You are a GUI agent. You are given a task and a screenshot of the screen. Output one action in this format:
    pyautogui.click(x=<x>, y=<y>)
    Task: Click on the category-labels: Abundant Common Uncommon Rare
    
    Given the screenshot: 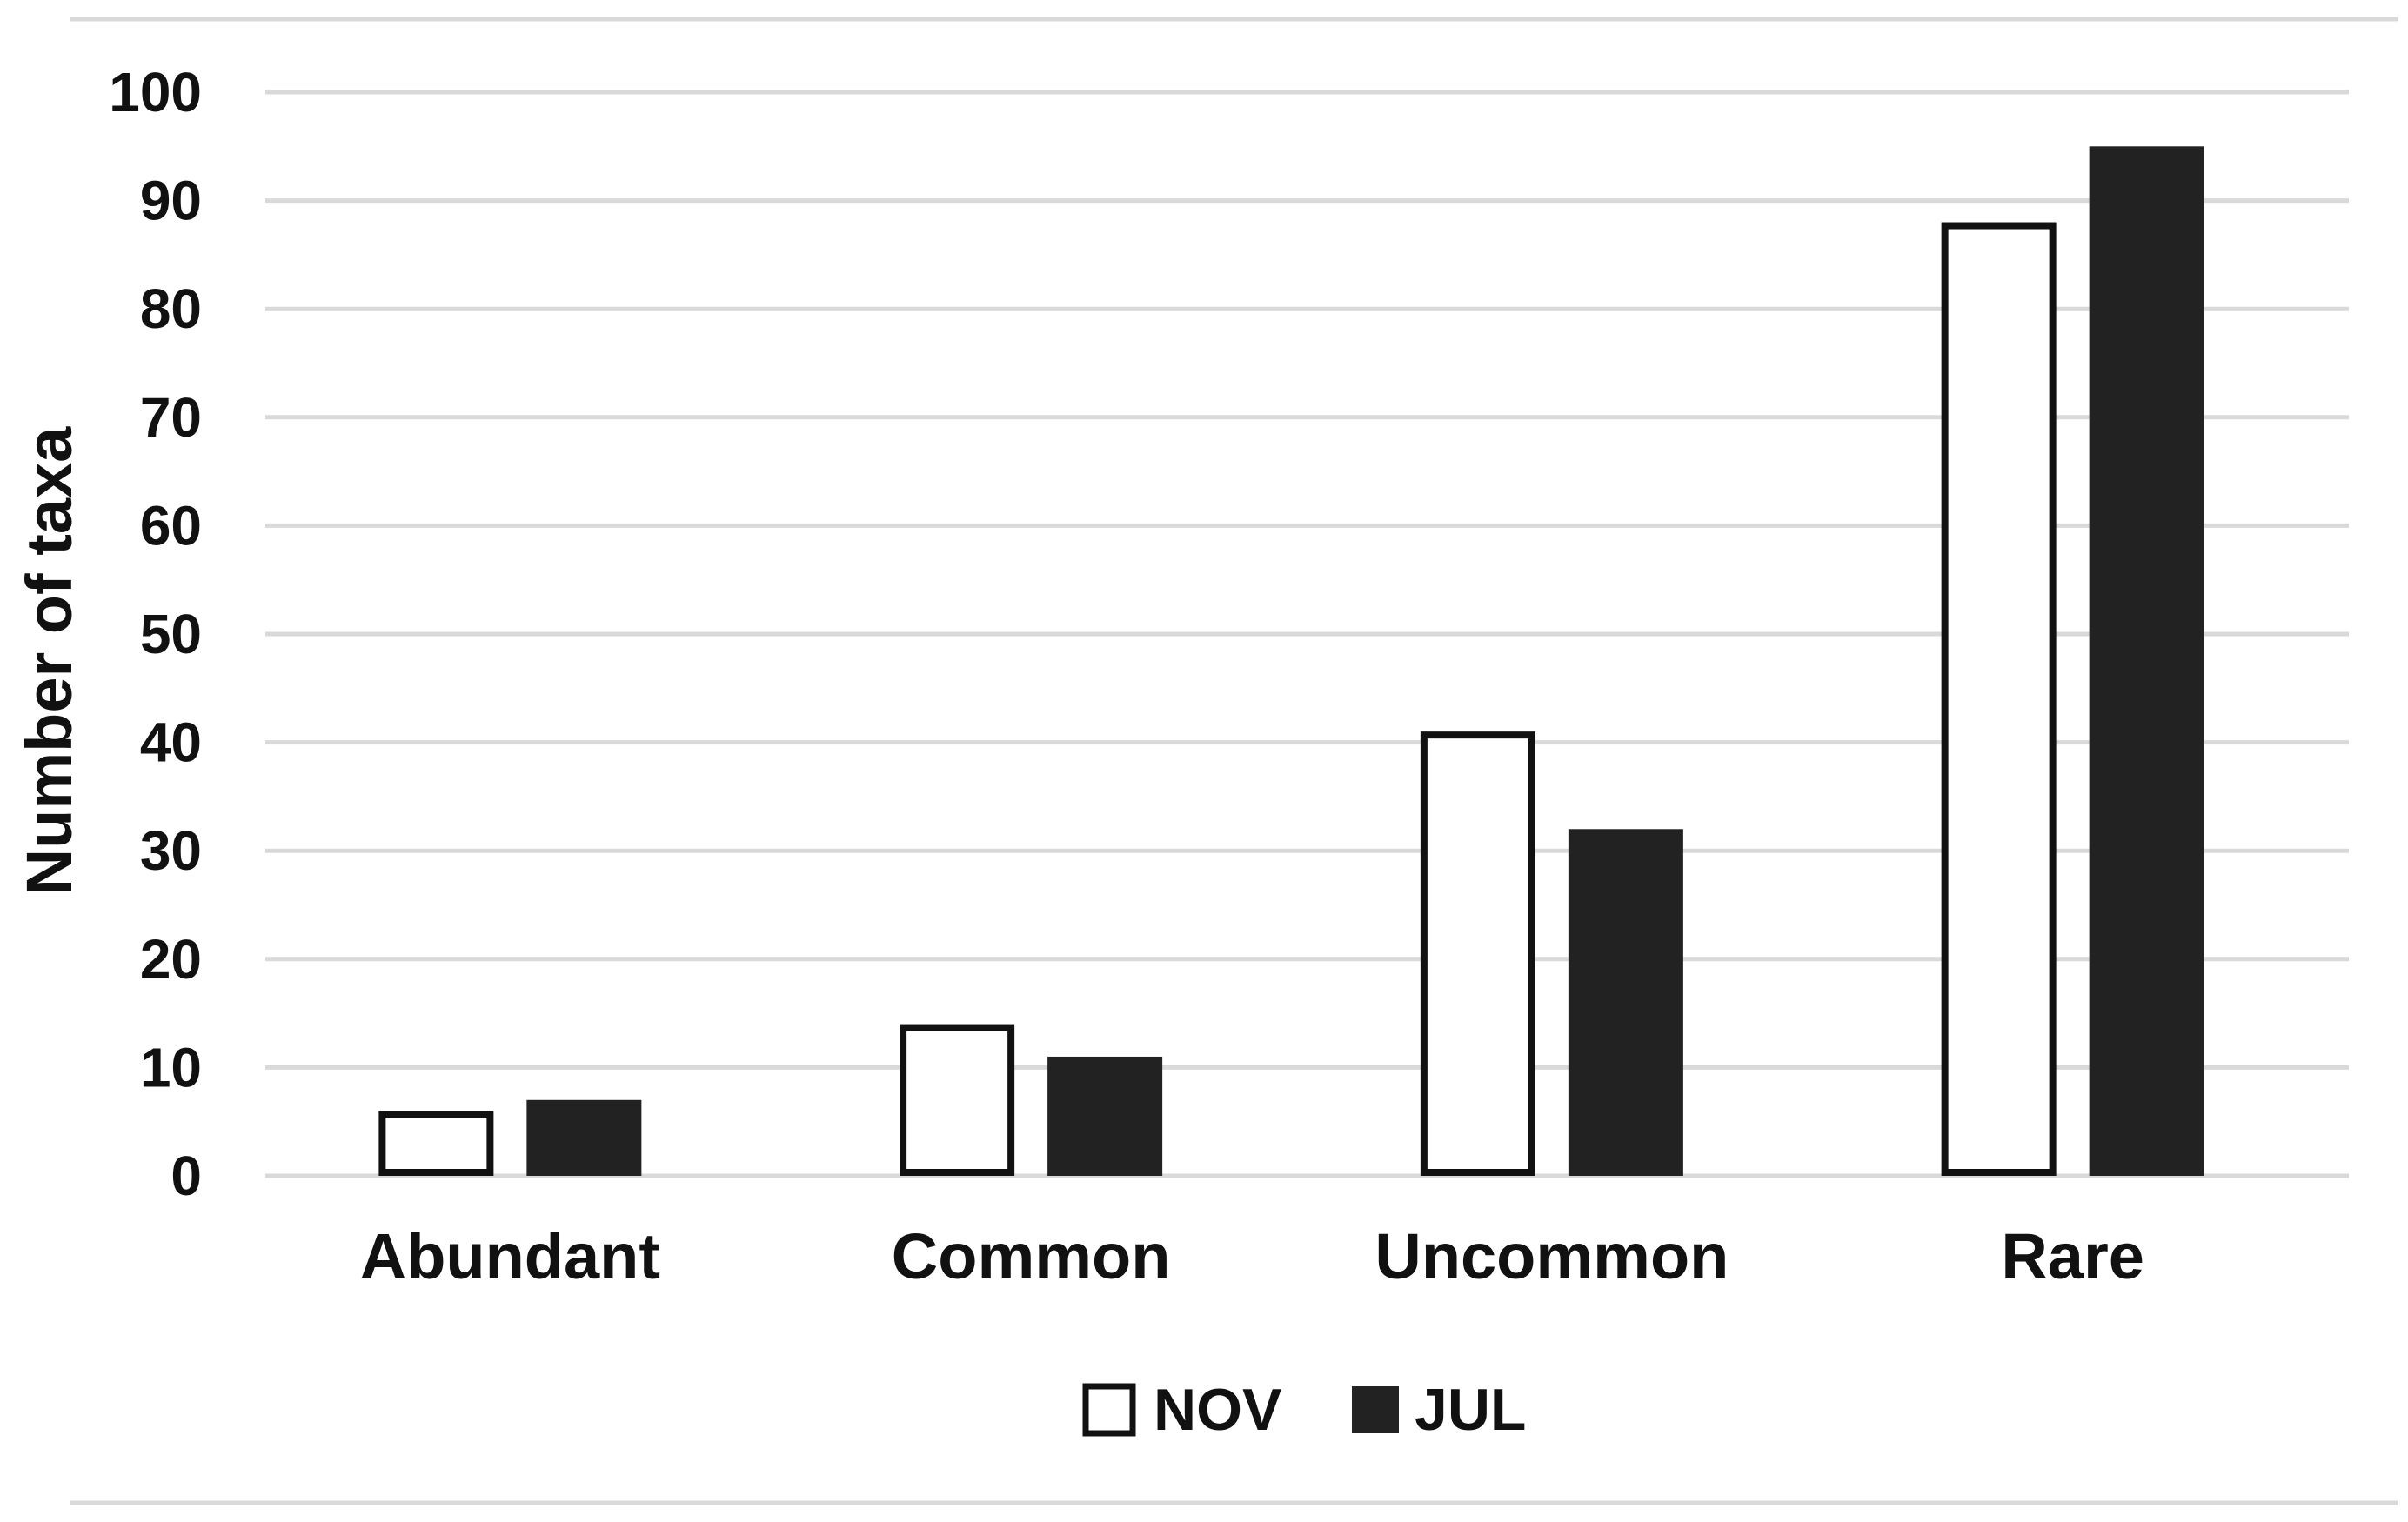 What is the action you would take?
    pyautogui.click(x=1252, y=1256)
    